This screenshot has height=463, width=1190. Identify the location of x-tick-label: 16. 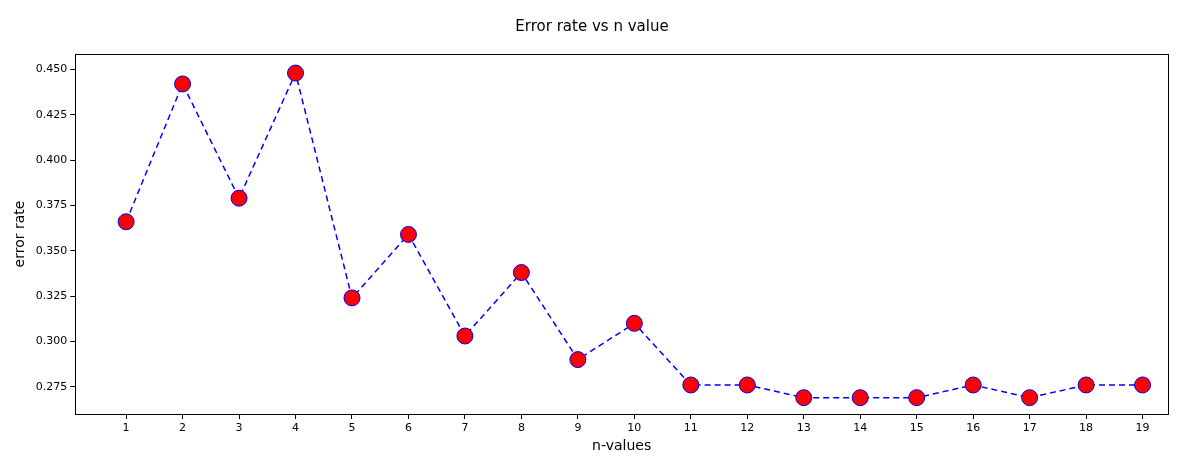
(973, 428).